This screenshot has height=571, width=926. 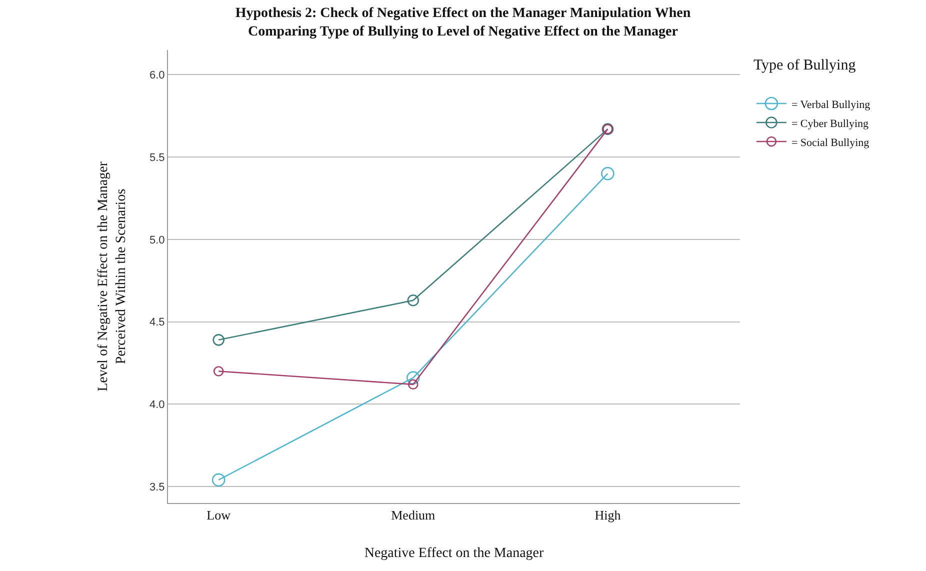 What do you see at coordinates (157, 240) in the screenshot?
I see `y-tick-label: 5.0` at bounding box center [157, 240].